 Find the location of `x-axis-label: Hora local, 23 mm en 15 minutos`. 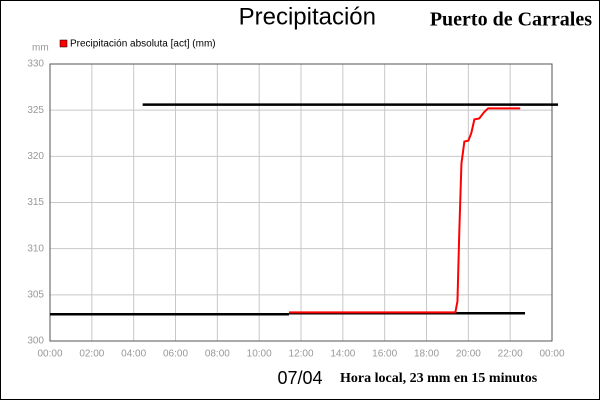

x-axis-label: Hora local, 23 mm en 15 minutos is located at coordinates (439, 378).